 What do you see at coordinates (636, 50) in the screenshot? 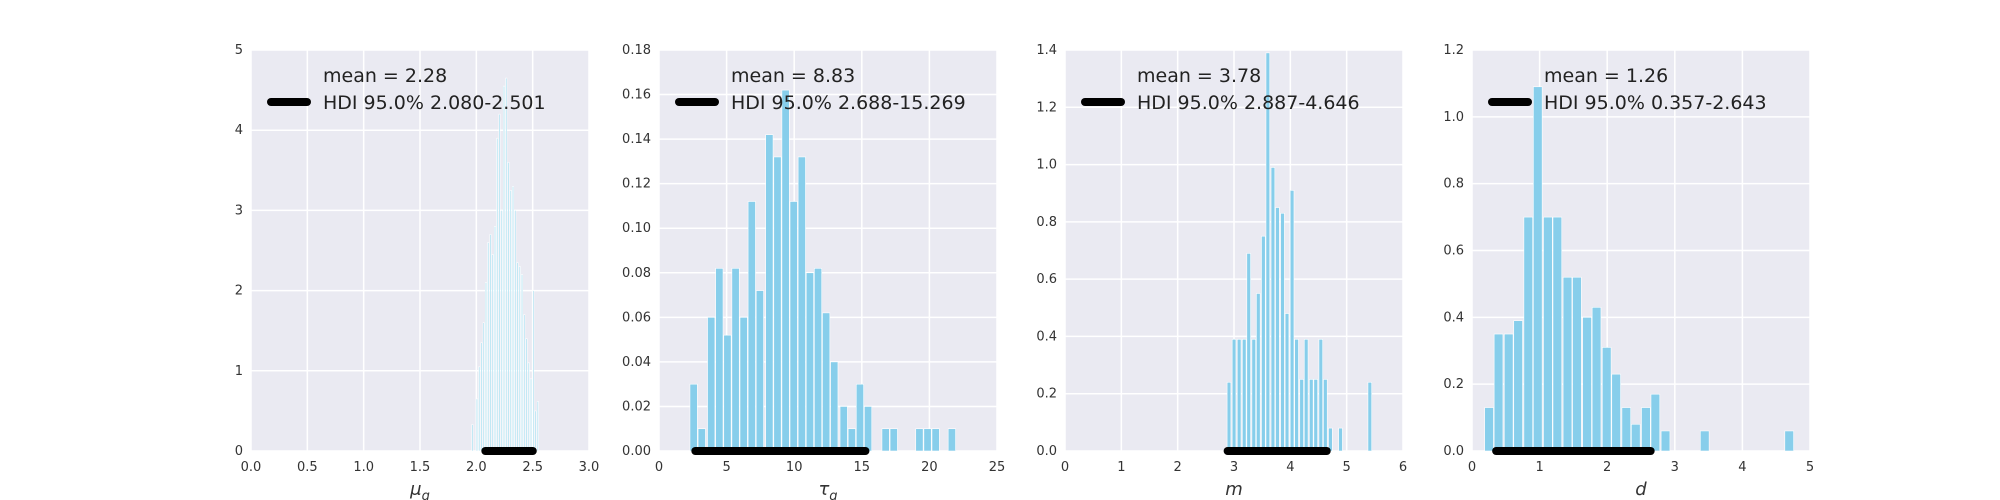
I see `y-tick-label: 0.18` at bounding box center [636, 50].